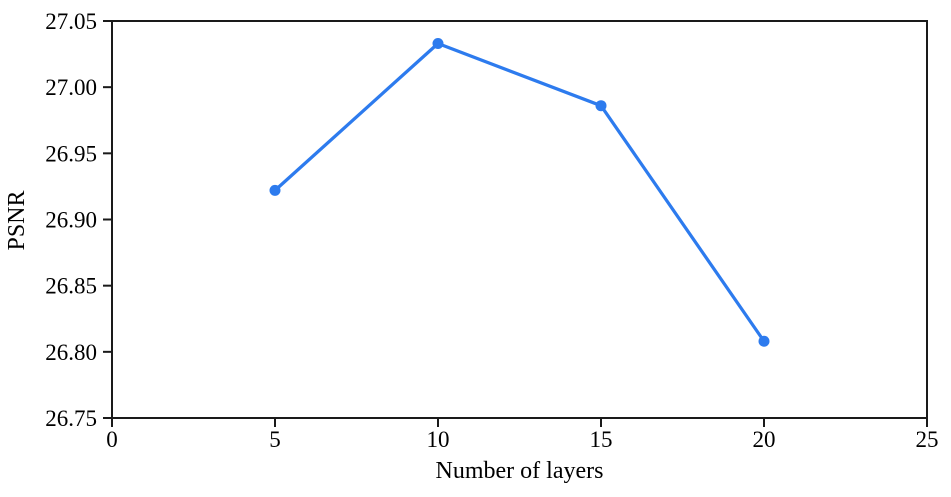  I want to click on x-tick-label: 25, so click(927, 439).